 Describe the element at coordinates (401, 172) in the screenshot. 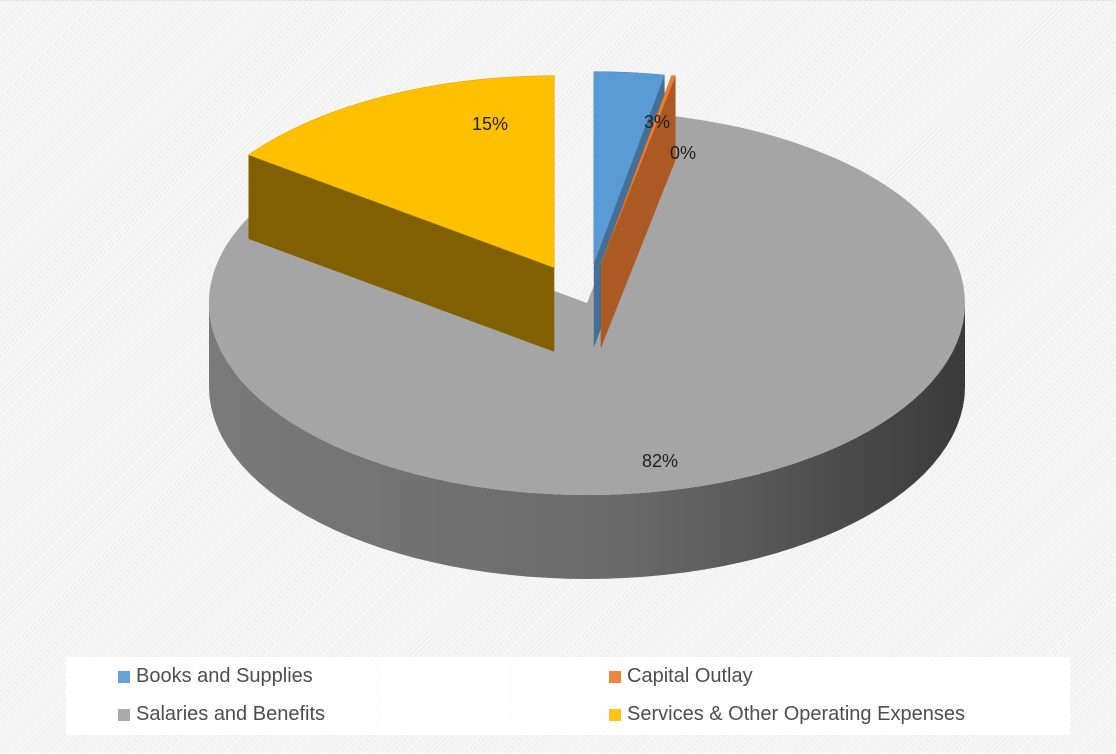

I see `slice-services-and-other-operating-expenses` at that location.